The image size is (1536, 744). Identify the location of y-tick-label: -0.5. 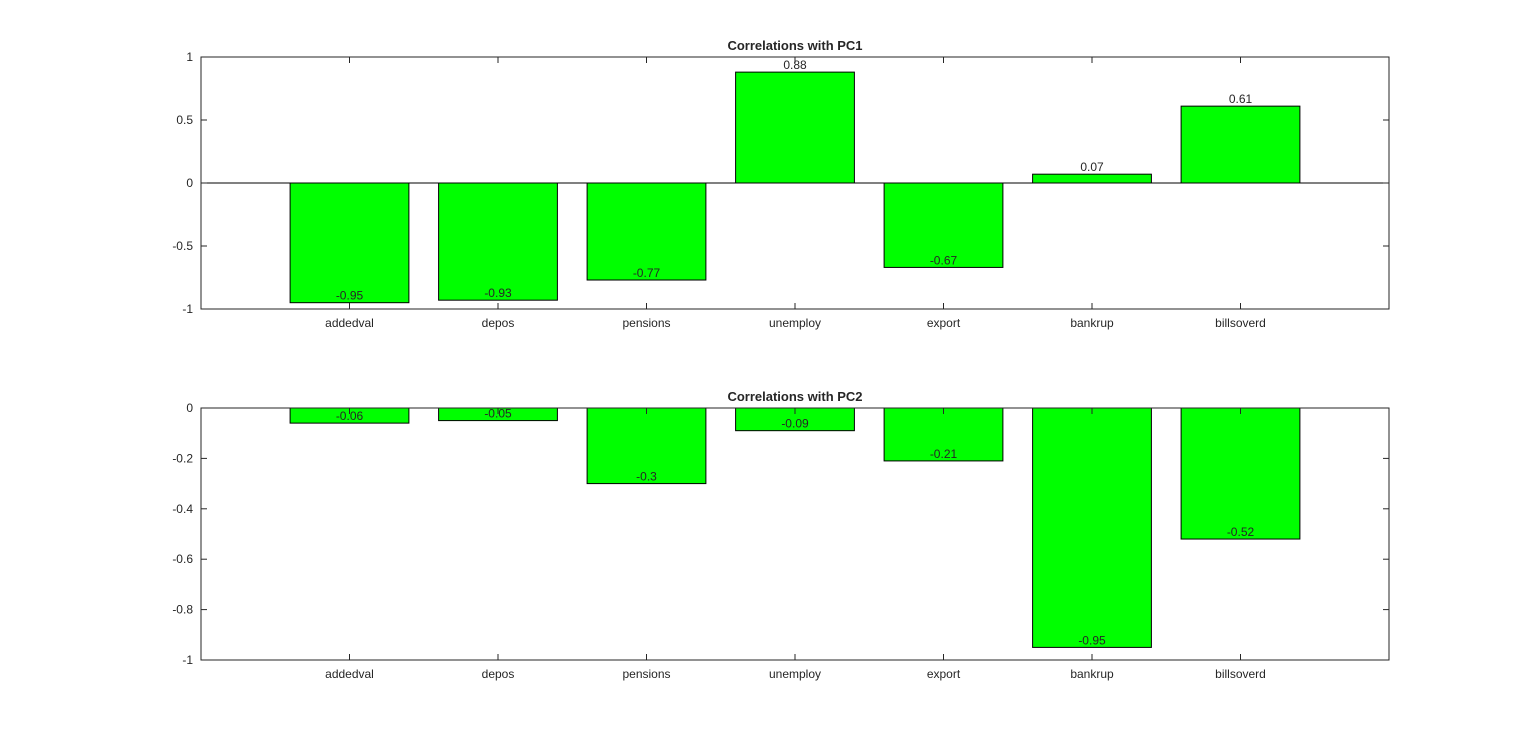
(182, 246).